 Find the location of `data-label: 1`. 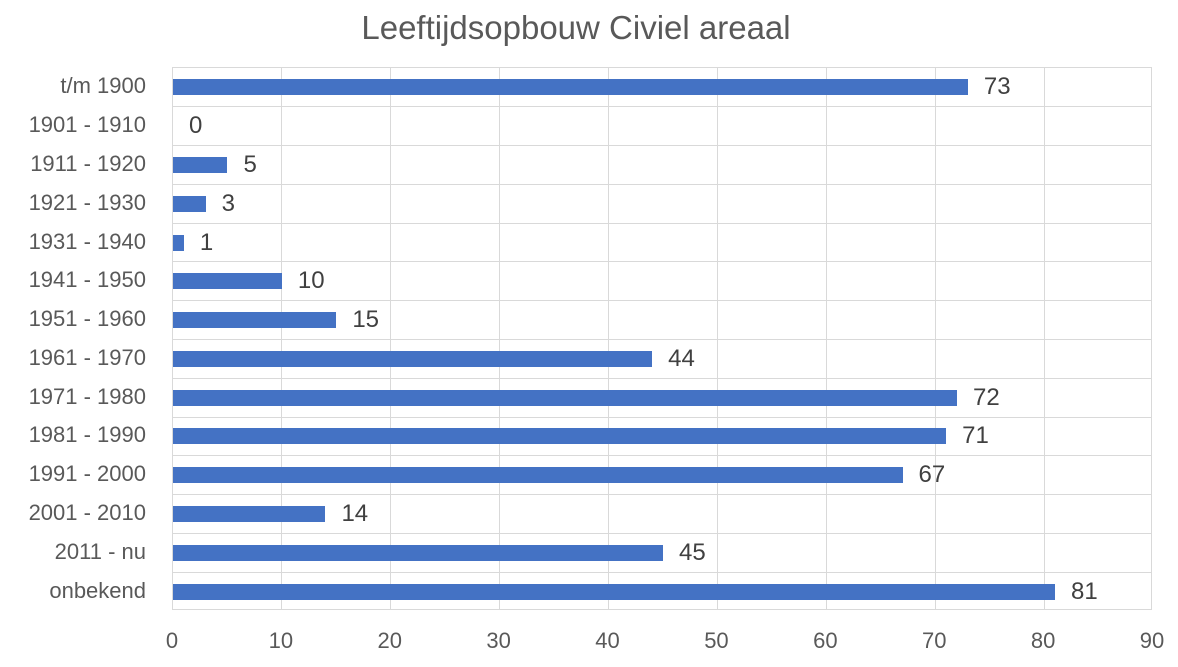

data-label: 1 is located at coordinates (206, 242).